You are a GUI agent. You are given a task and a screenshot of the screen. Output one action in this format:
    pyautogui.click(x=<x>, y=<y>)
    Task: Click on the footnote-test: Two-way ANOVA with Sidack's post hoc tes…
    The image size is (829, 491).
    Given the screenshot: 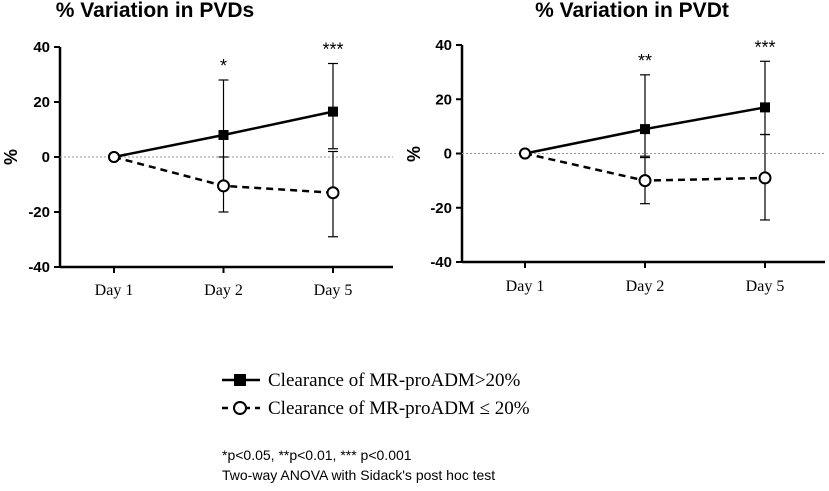 What is the action you would take?
    pyautogui.click(x=358, y=475)
    